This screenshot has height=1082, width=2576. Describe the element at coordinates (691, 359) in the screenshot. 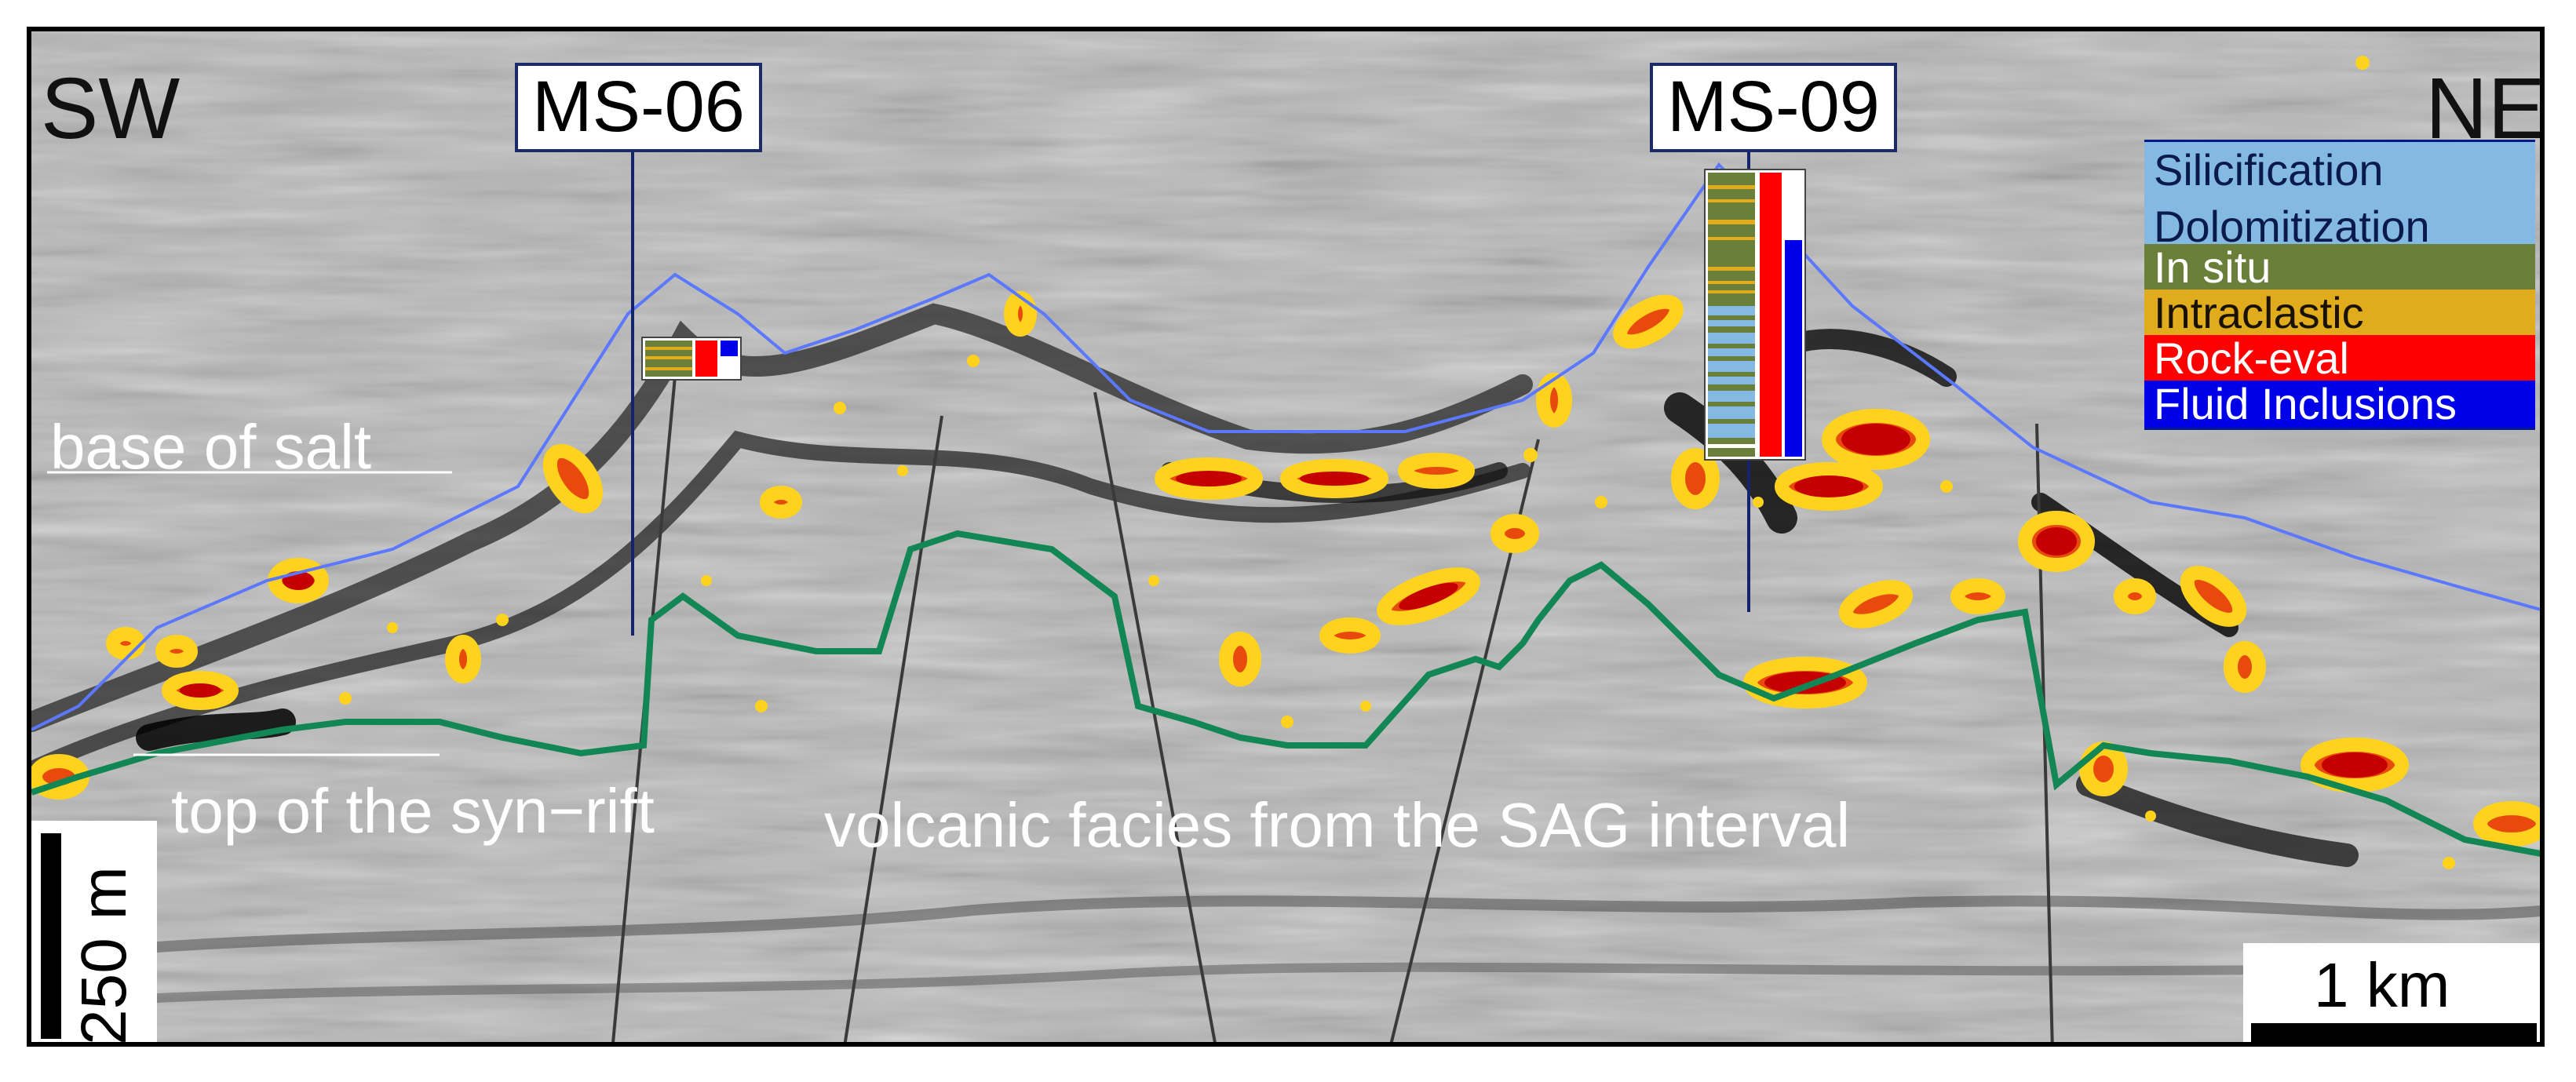

I see `ms-06-log` at that location.